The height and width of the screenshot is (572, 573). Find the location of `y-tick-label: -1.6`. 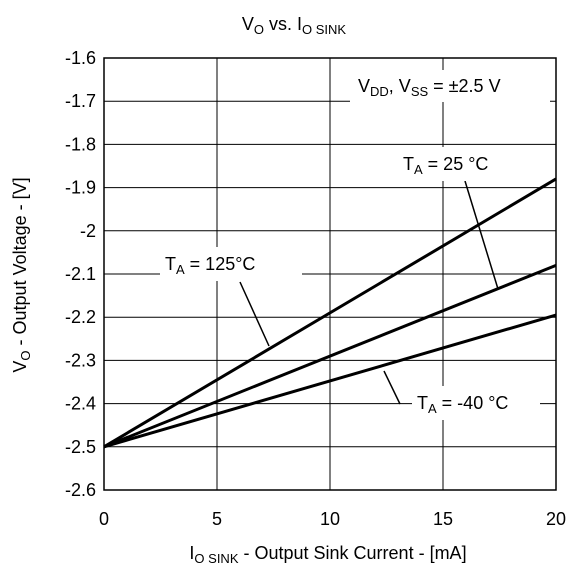

y-tick-label: -1.6 is located at coordinates (80, 58).